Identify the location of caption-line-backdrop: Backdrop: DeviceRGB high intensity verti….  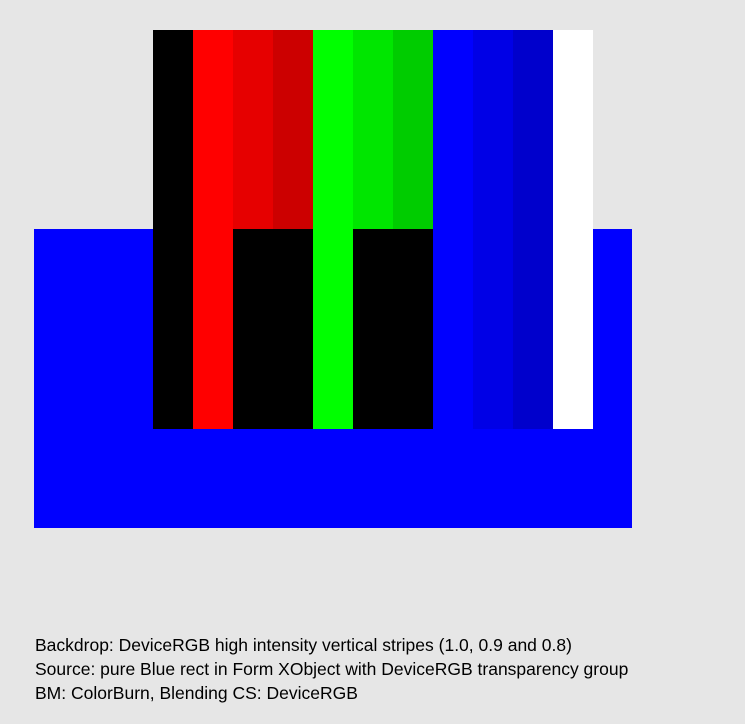
(303, 645).